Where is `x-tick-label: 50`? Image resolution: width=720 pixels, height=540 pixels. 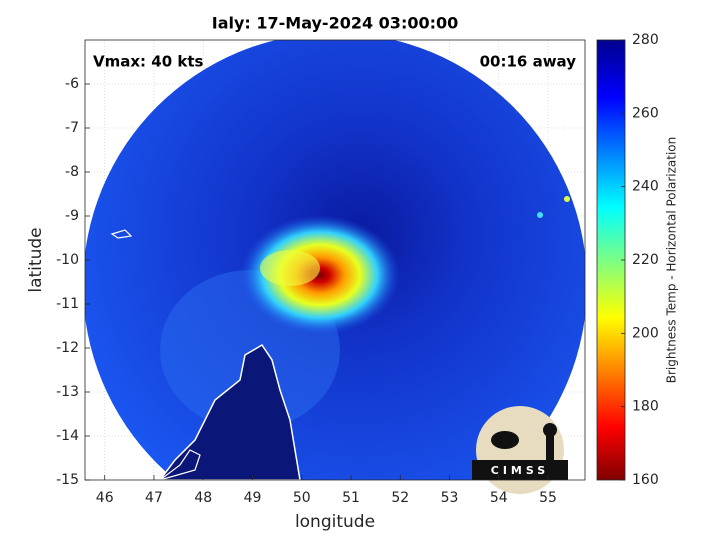 x-tick-label: 50 is located at coordinates (302, 498).